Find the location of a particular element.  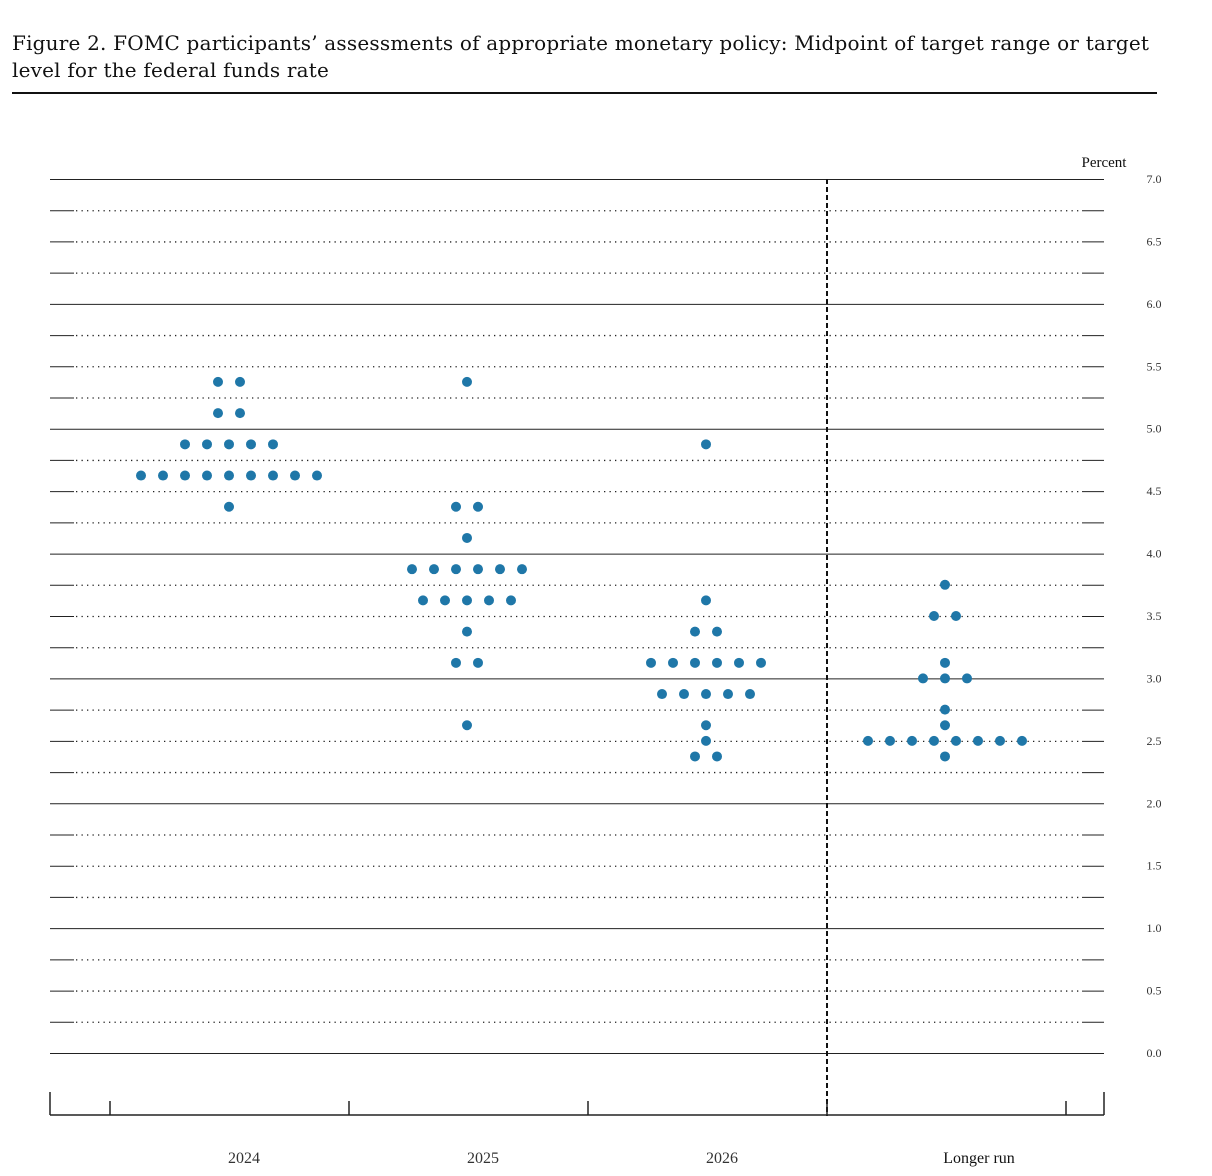

y-tick-label: 6.5 is located at coordinates (1154, 241).